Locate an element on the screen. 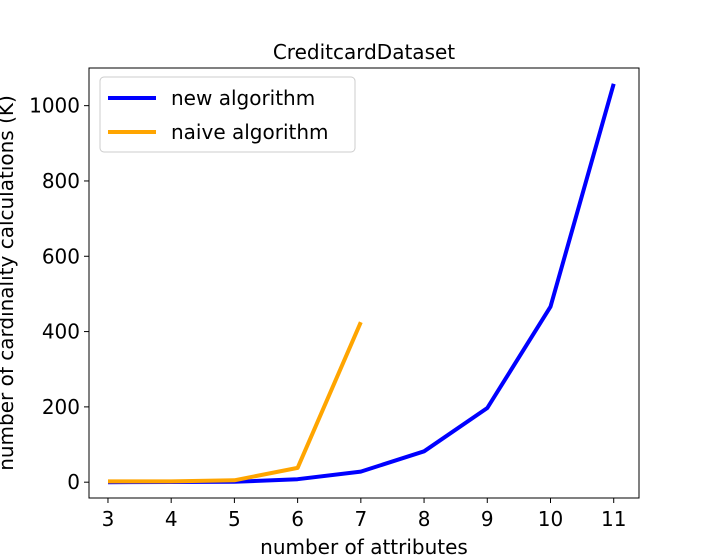 Image resolution: width=710 pixels, height=560 pixels. x-axis-title: number of attributes is located at coordinates (364, 547).